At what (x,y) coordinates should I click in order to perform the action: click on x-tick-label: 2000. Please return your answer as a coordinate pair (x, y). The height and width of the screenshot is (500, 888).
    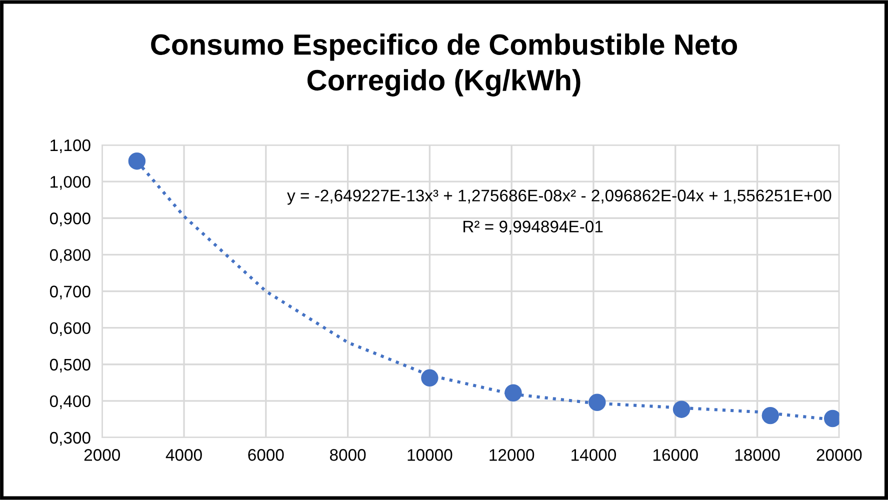
    Looking at the image, I should click on (102, 455).